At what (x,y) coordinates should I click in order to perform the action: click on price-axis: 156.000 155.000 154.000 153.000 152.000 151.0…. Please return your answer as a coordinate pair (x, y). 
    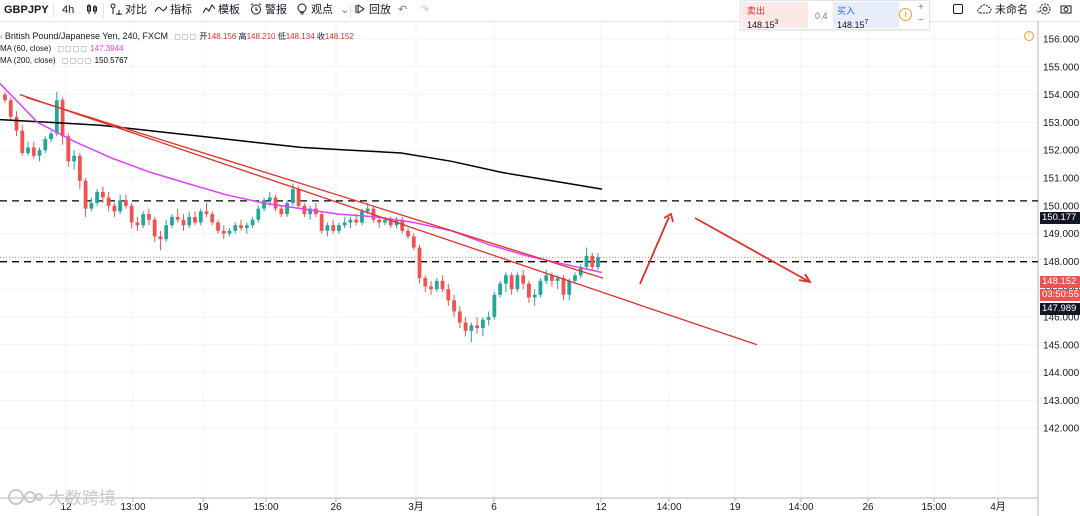
    Looking at the image, I should click on (1061, 235).